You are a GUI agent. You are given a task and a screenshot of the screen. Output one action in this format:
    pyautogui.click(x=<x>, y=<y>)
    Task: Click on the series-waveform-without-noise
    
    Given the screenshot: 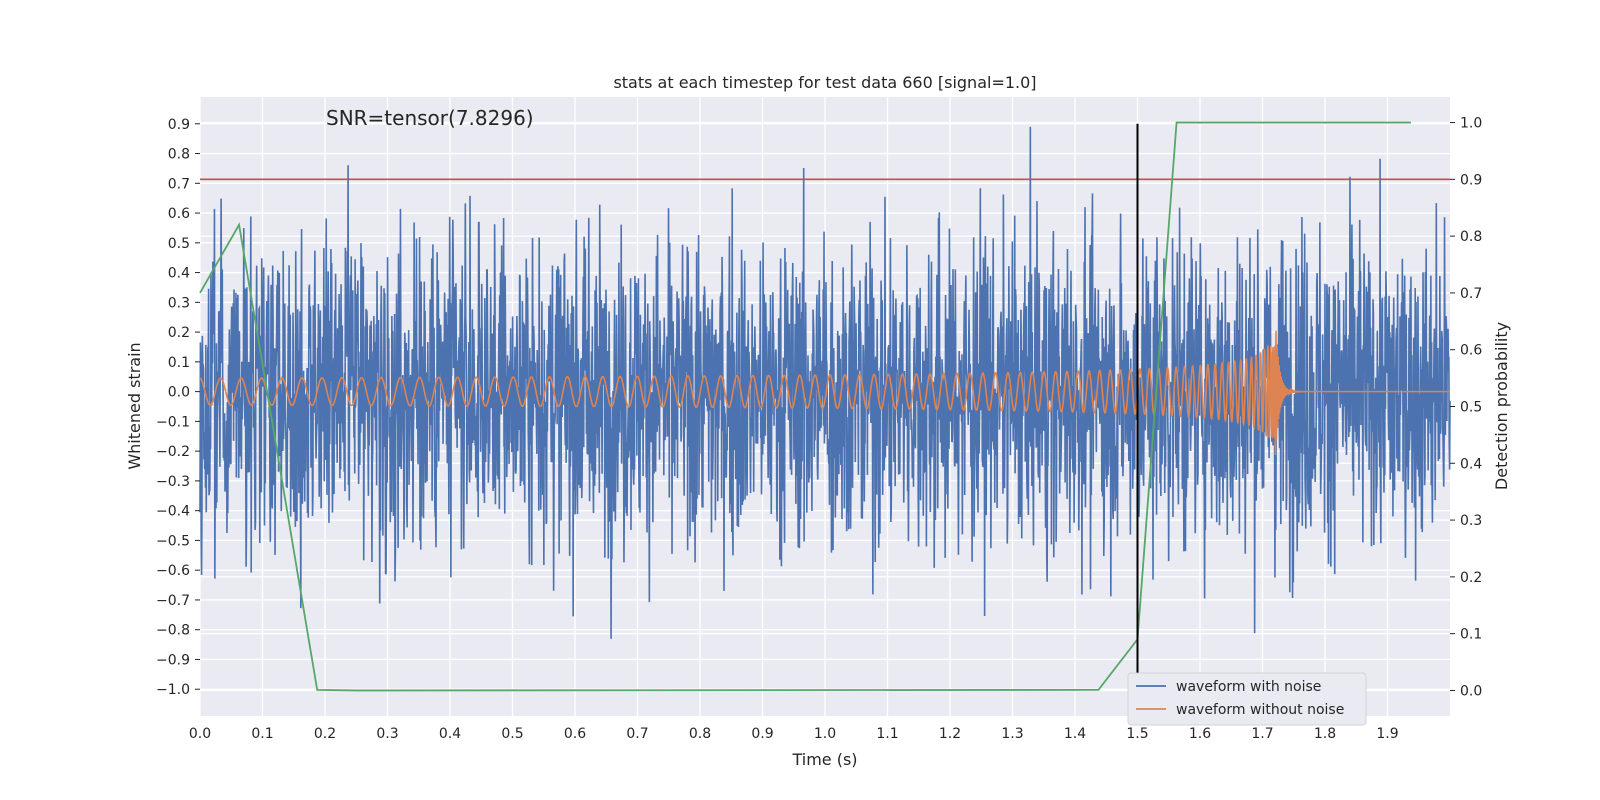 What is the action you would take?
    pyautogui.click(x=824, y=393)
    